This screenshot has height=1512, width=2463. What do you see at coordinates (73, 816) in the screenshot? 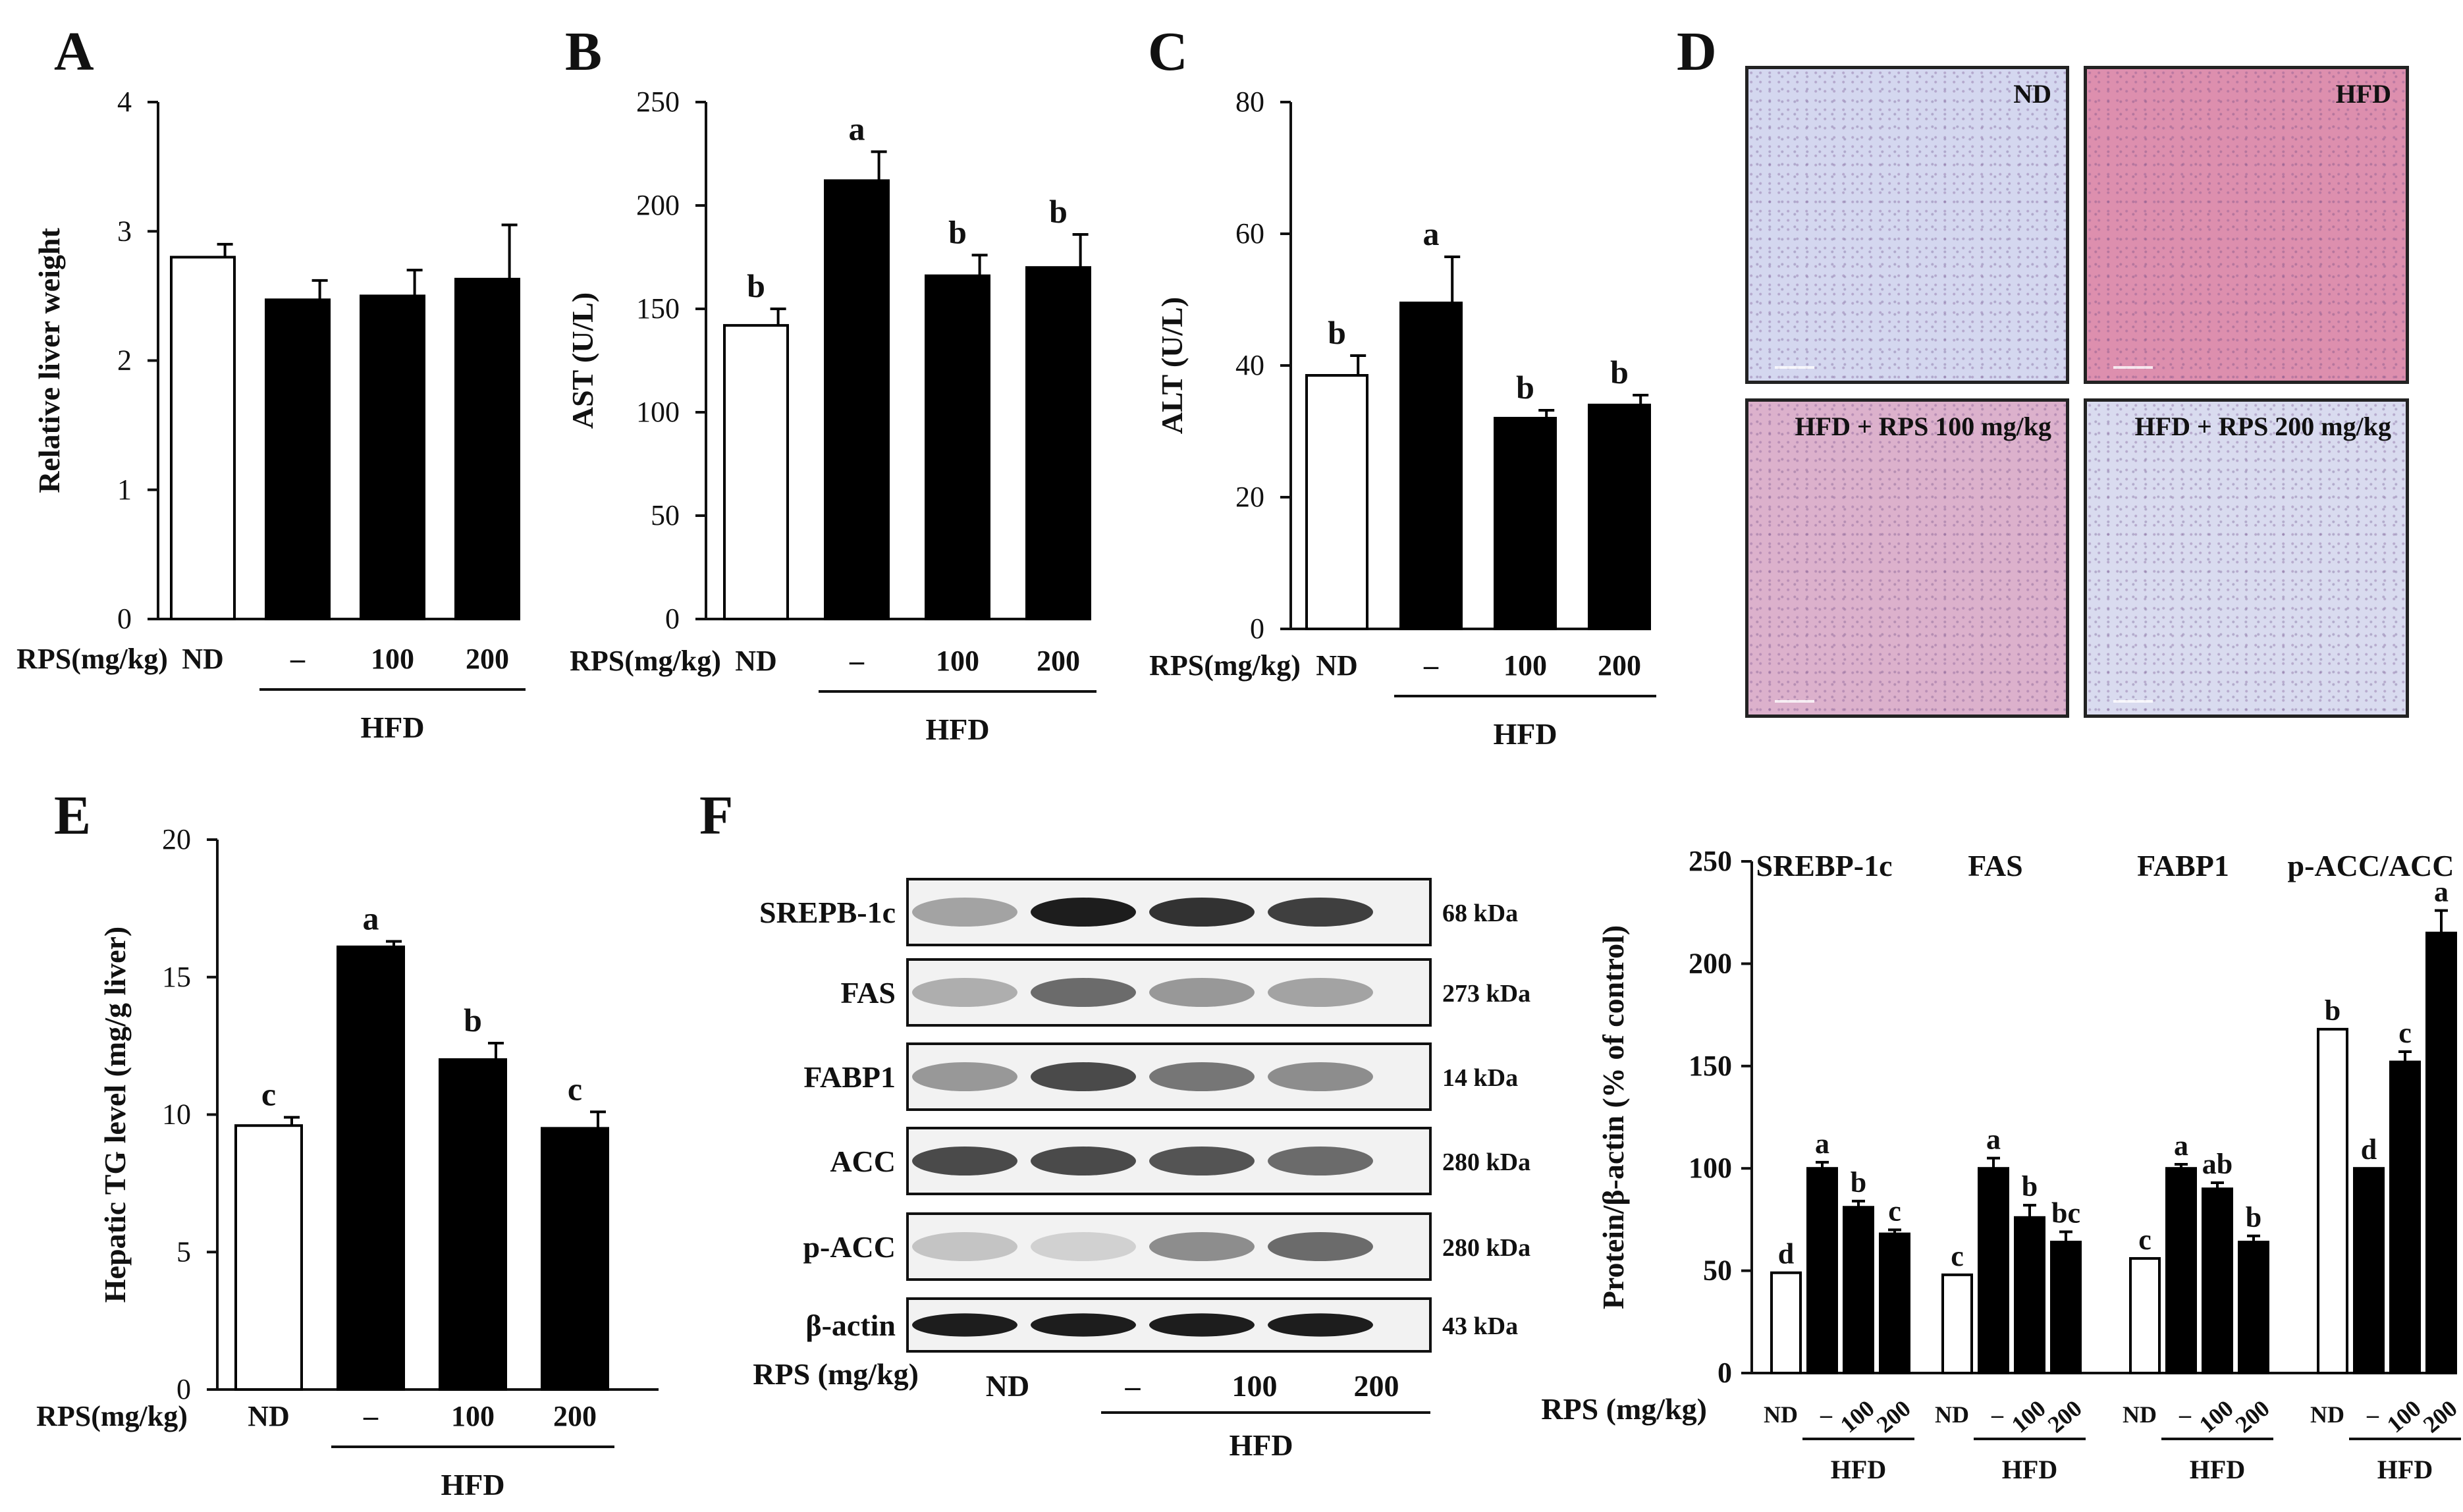
I see `panel-label-e: E` at bounding box center [73, 816].